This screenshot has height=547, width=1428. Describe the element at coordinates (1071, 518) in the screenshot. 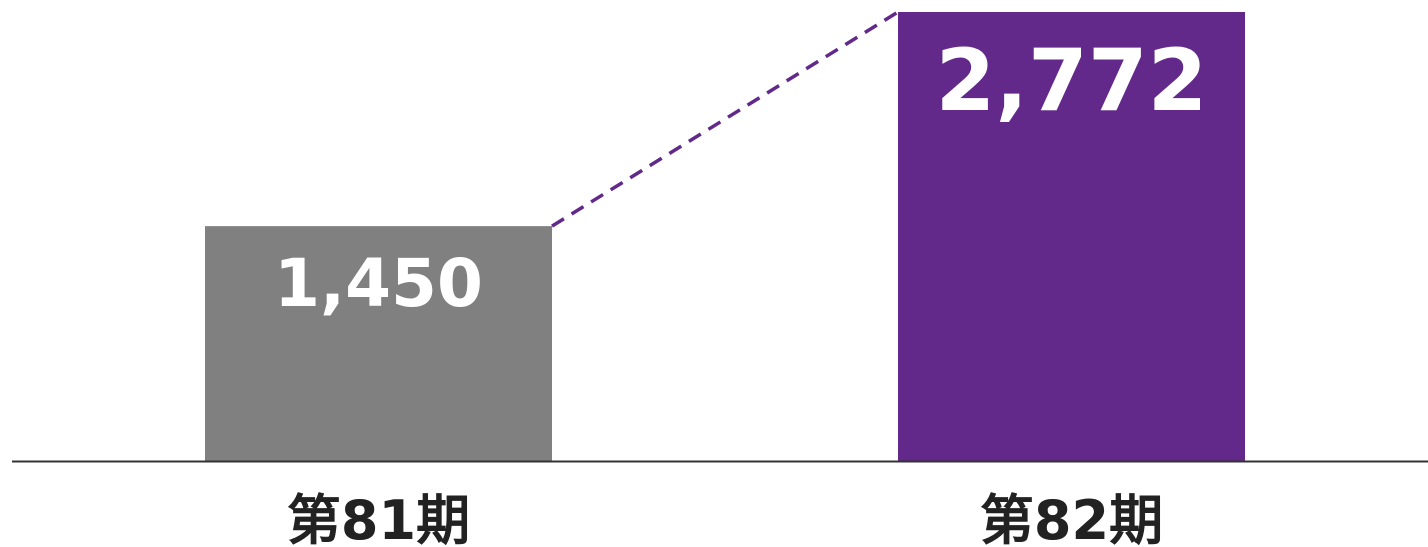

I see `category-label-period-82: 第82期` at that location.